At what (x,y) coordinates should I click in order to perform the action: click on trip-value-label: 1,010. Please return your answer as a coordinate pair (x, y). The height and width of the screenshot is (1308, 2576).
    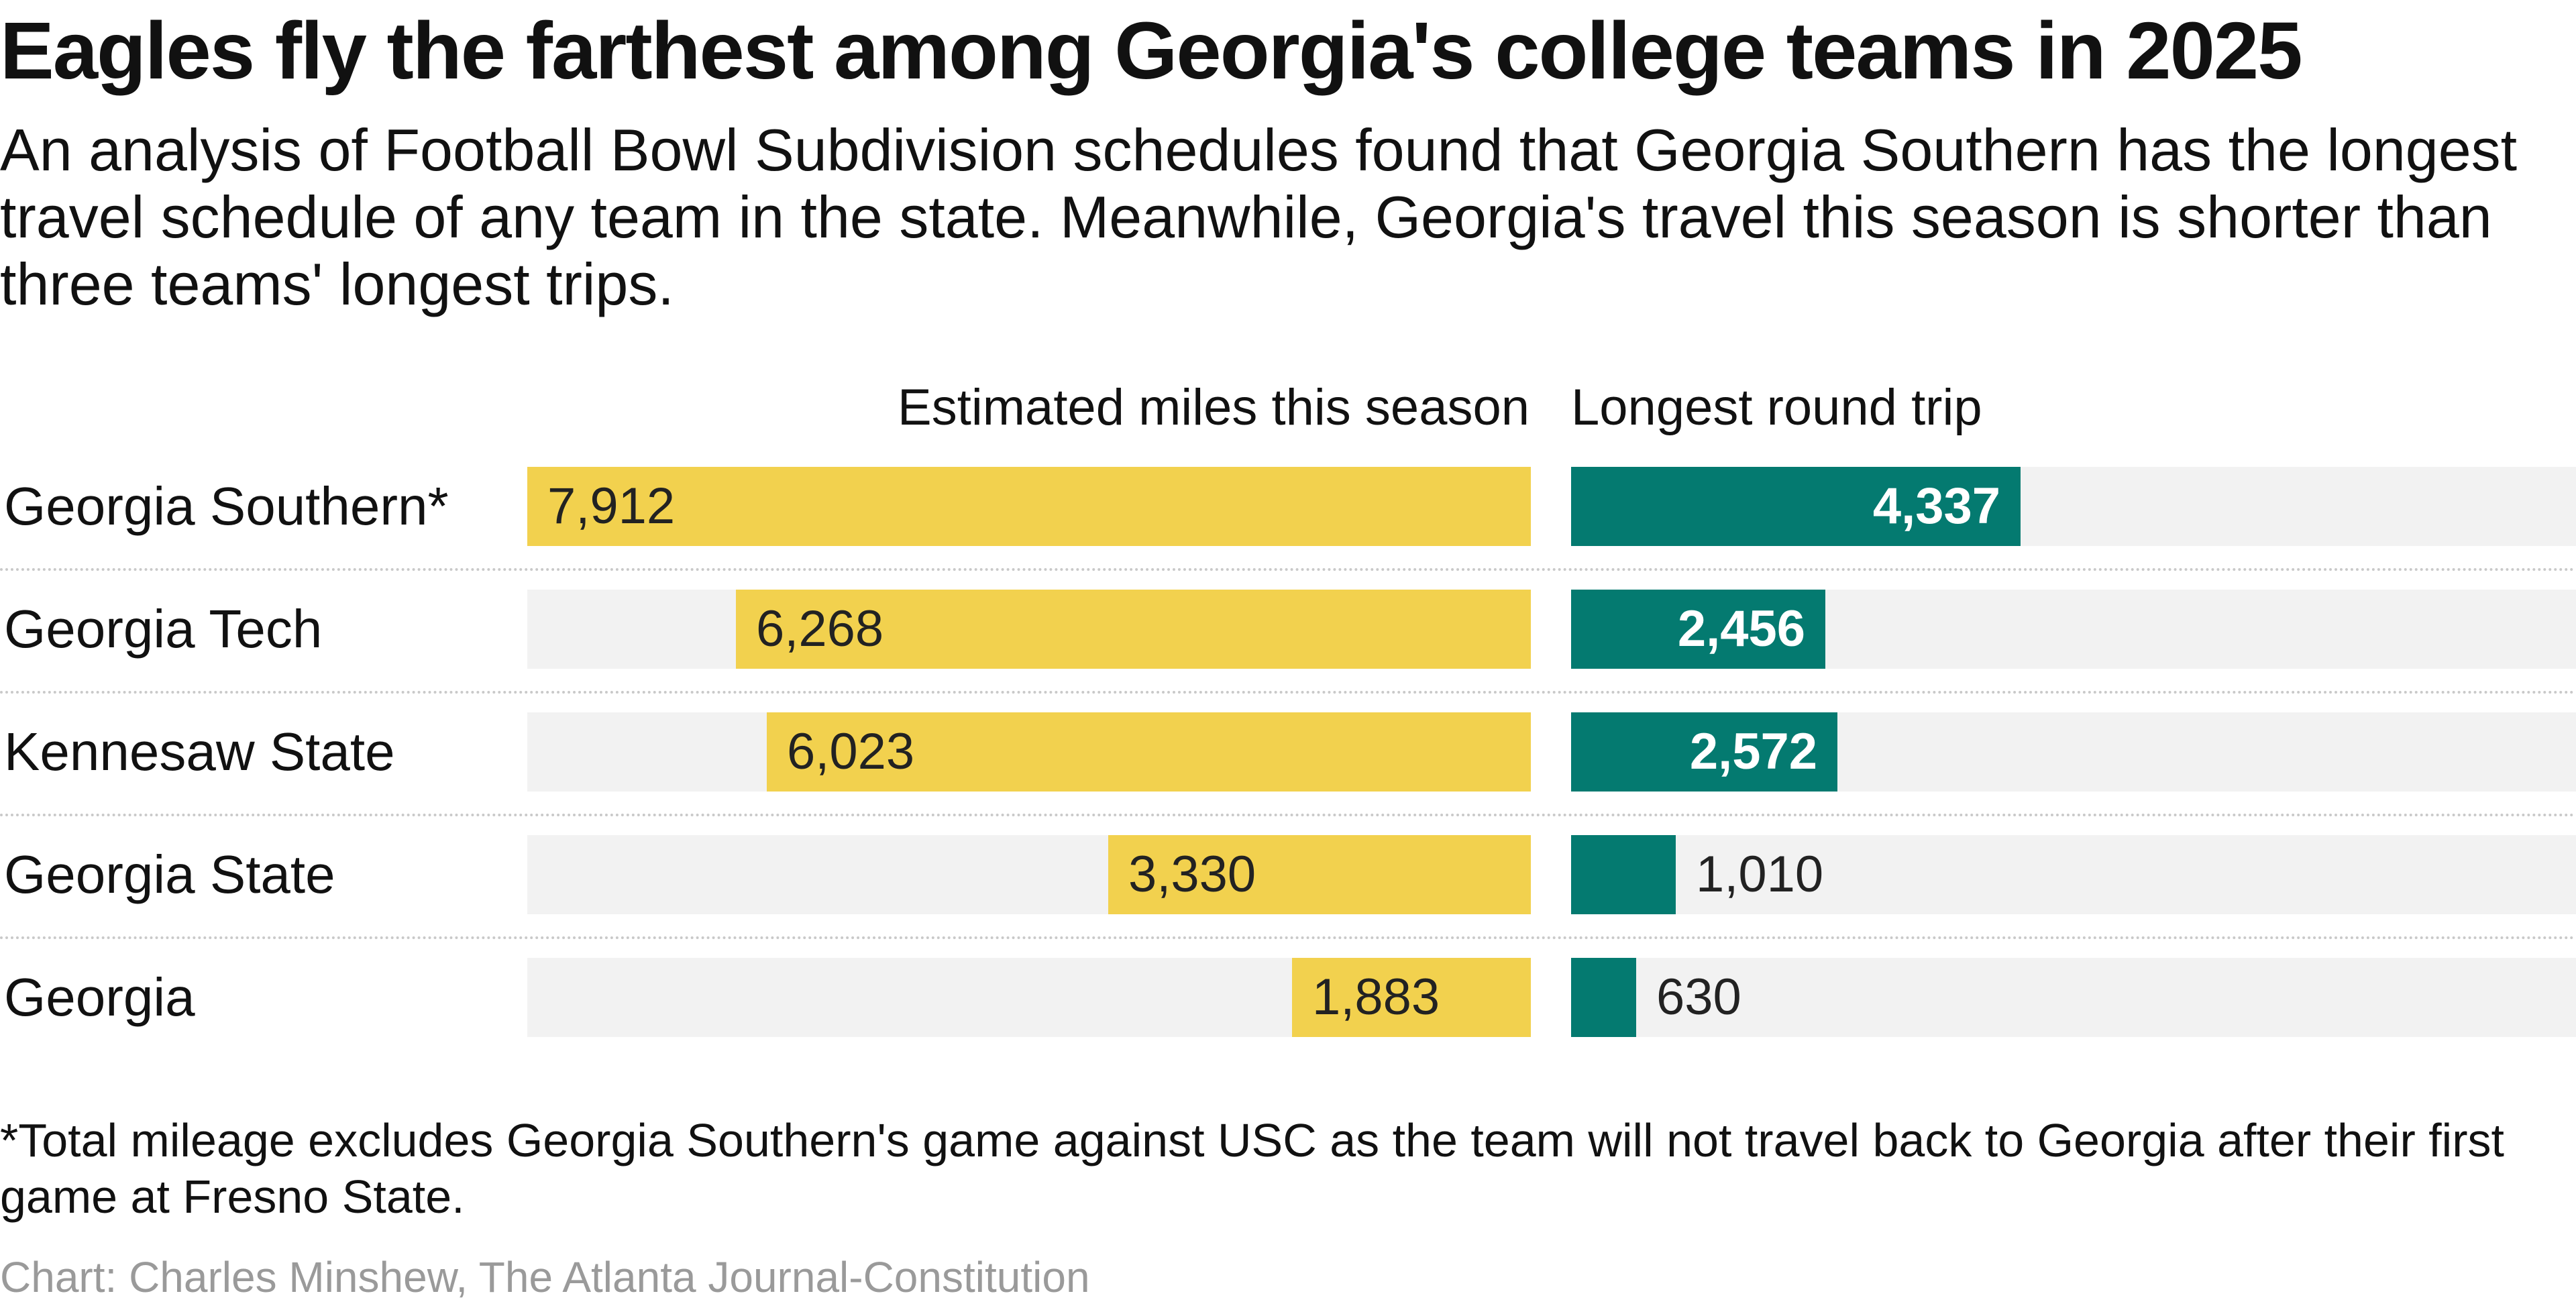
    Looking at the image, I should click on (1760, 875).